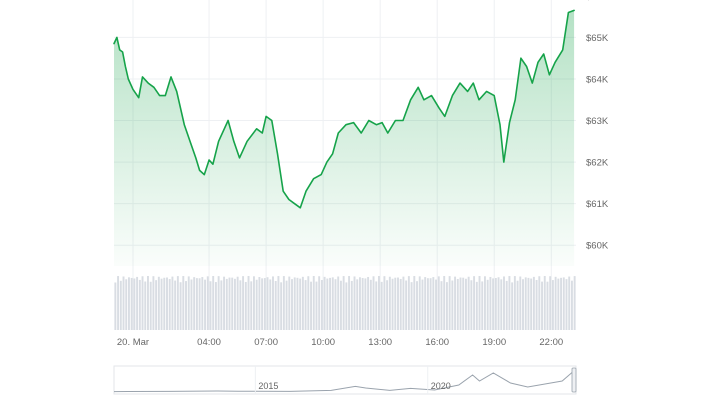 This screenshot has height=404, width=720. I want to click on x-tick-label: 20. Mar, so click(133, 342).